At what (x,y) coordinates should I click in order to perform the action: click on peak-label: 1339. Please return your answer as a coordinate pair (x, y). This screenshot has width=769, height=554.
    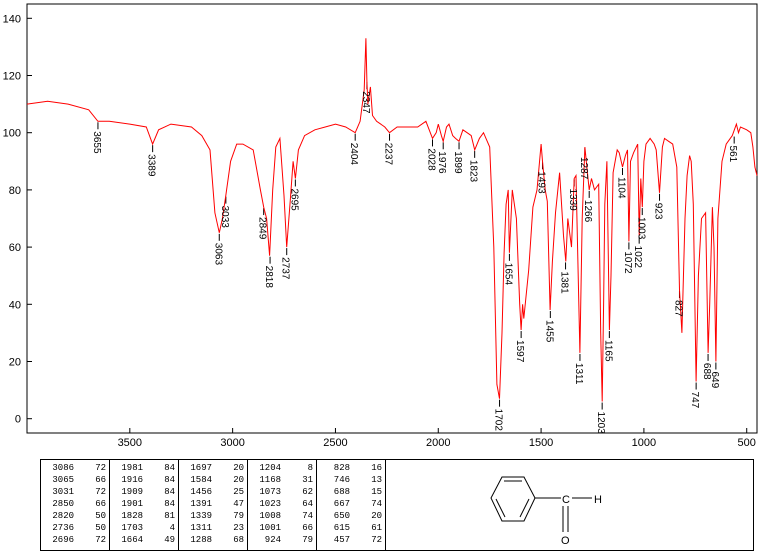
    Looking at the image, I should click on (572, 199).